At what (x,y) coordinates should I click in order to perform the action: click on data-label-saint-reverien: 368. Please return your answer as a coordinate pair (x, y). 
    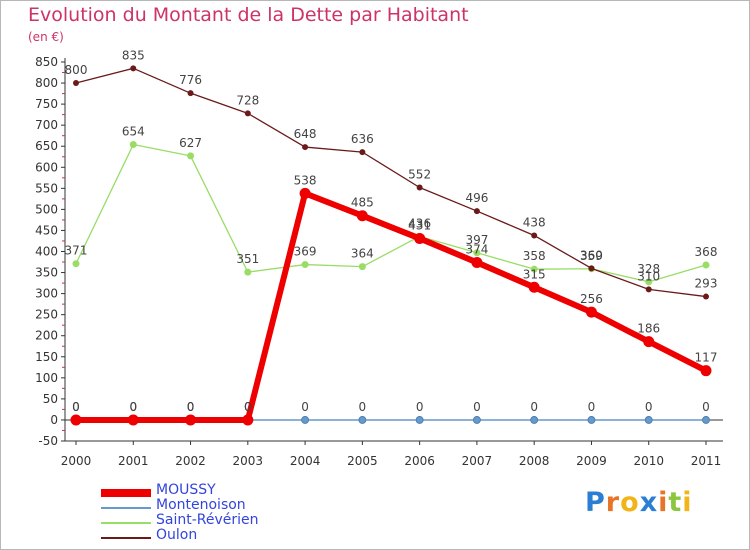
    Looking at the image, I should click on (706, 252).